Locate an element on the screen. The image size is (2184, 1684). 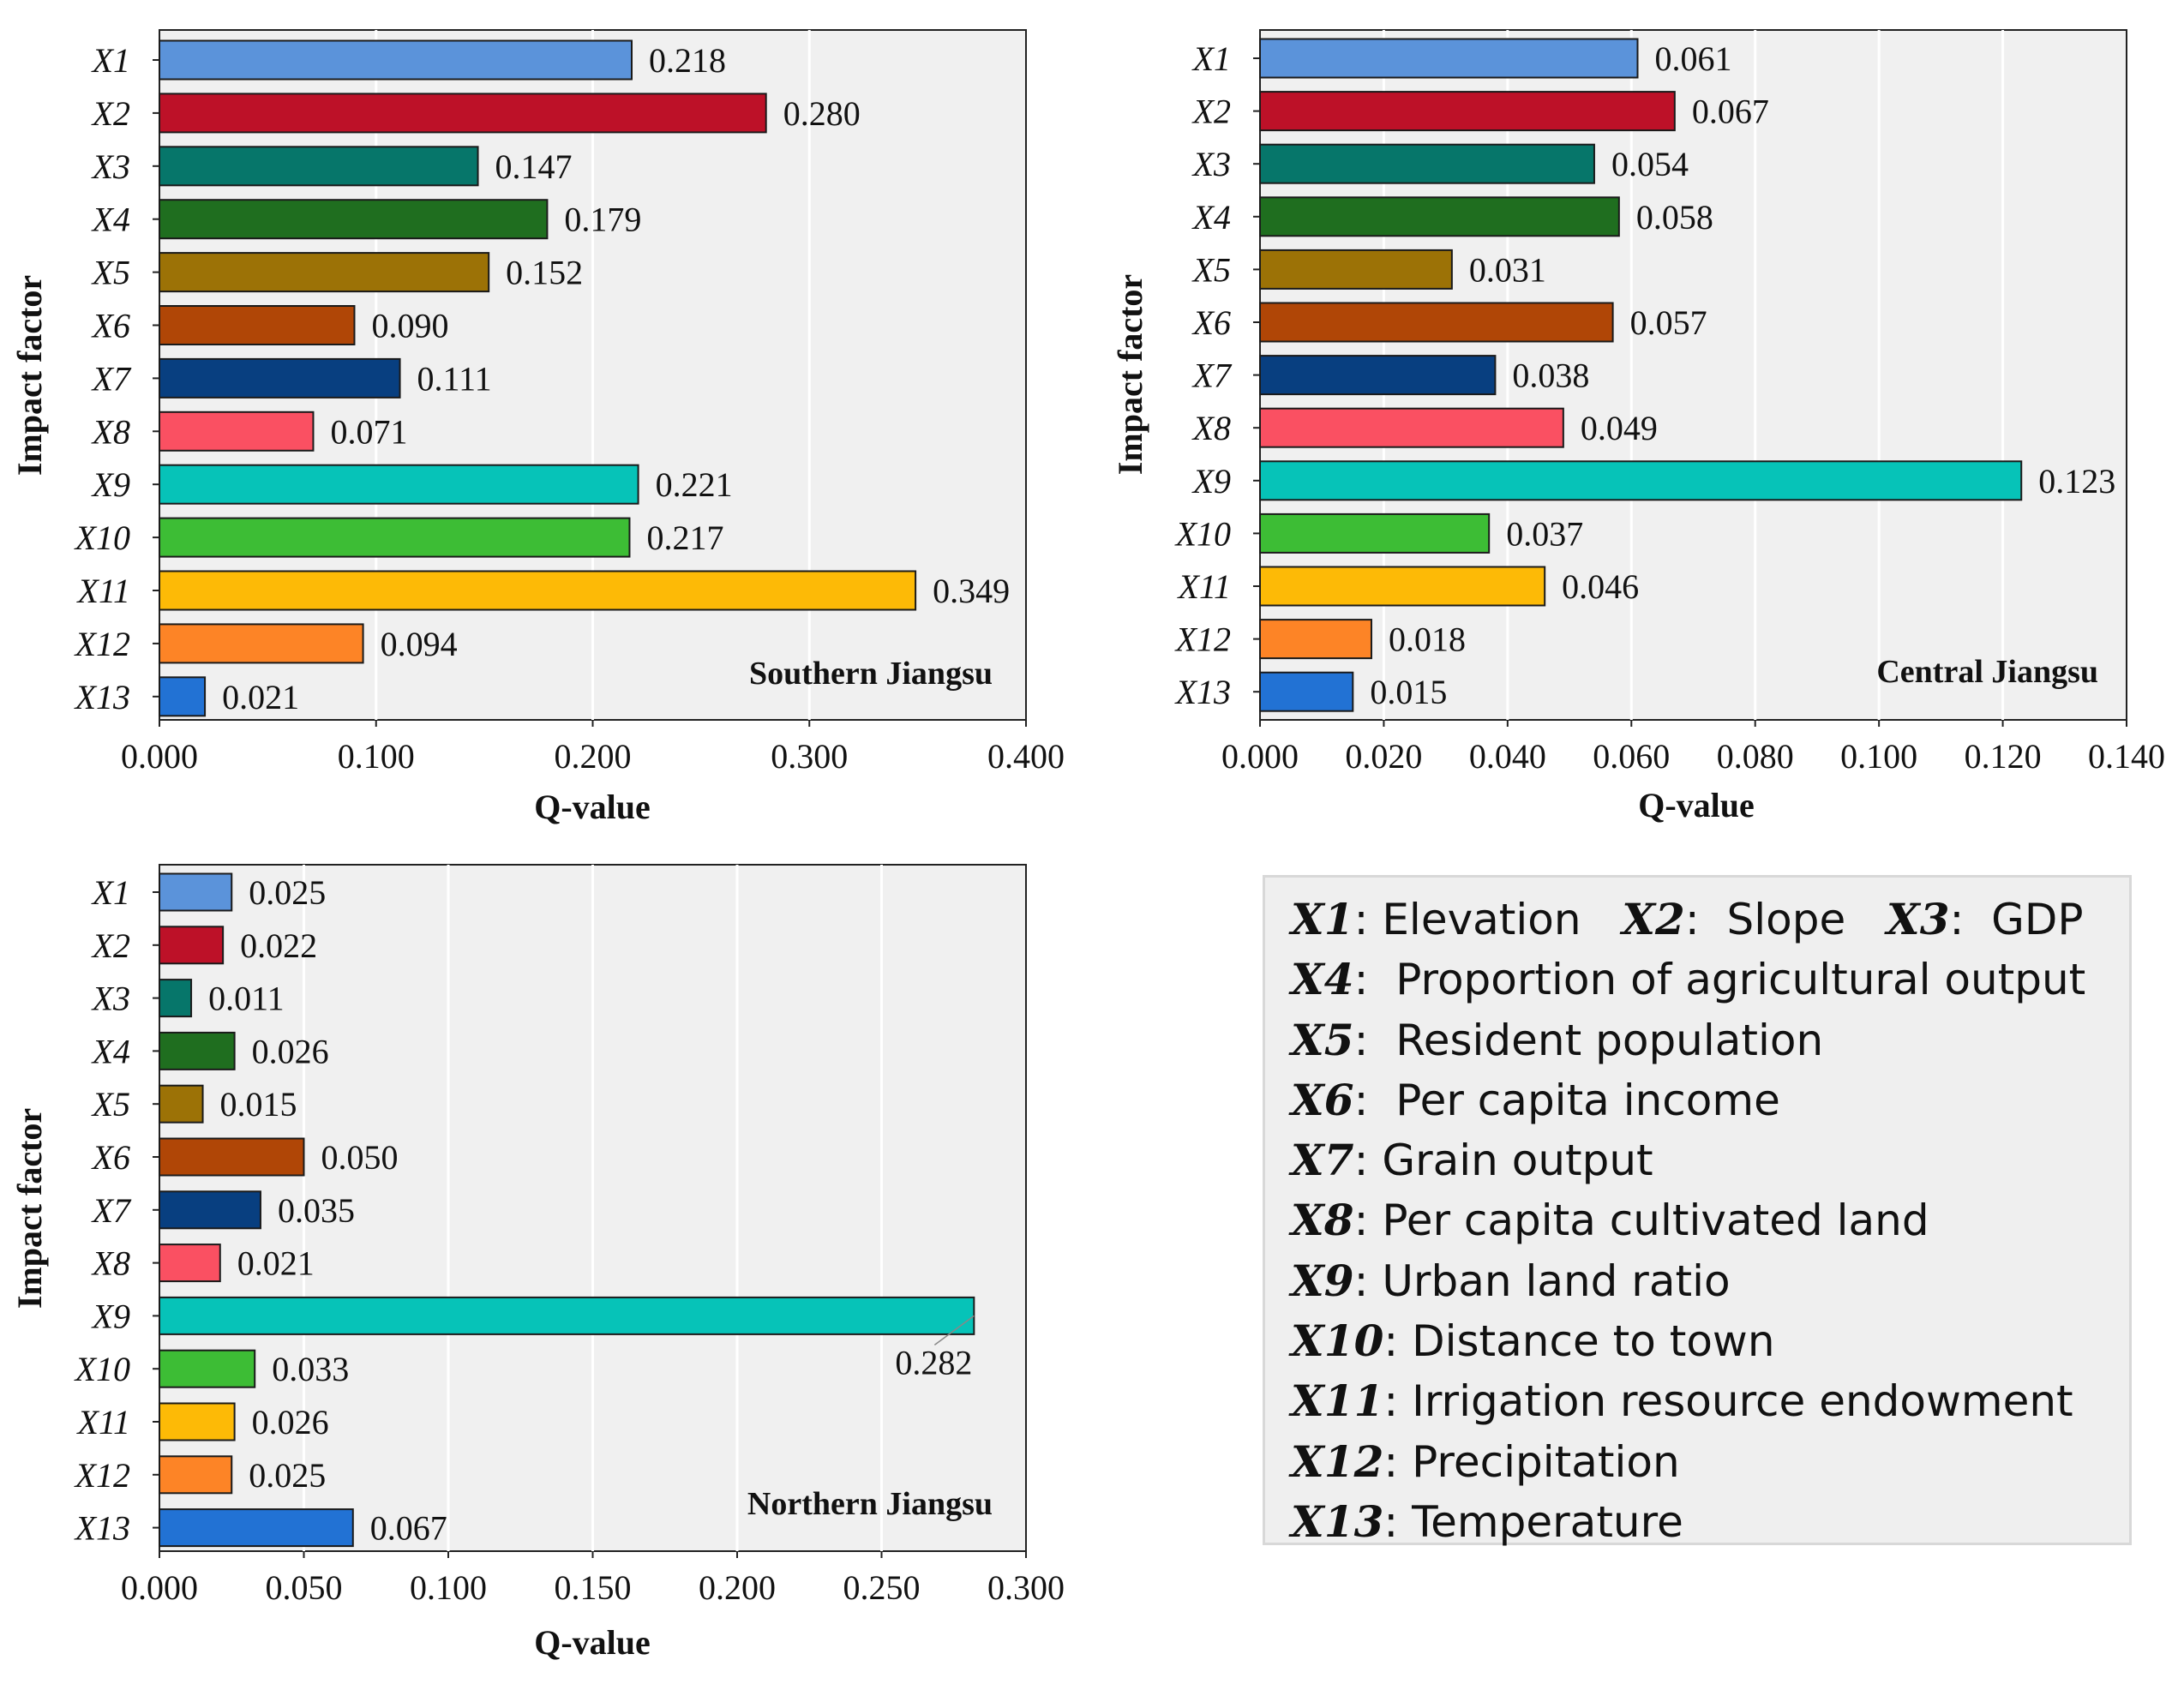
legend-text: : Per capita income is located at coordinates (1566, 1100).